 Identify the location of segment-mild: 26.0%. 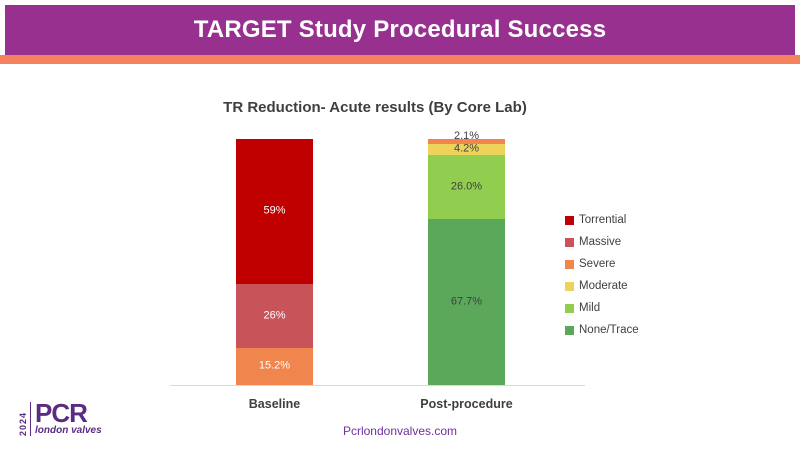
(466, 186).